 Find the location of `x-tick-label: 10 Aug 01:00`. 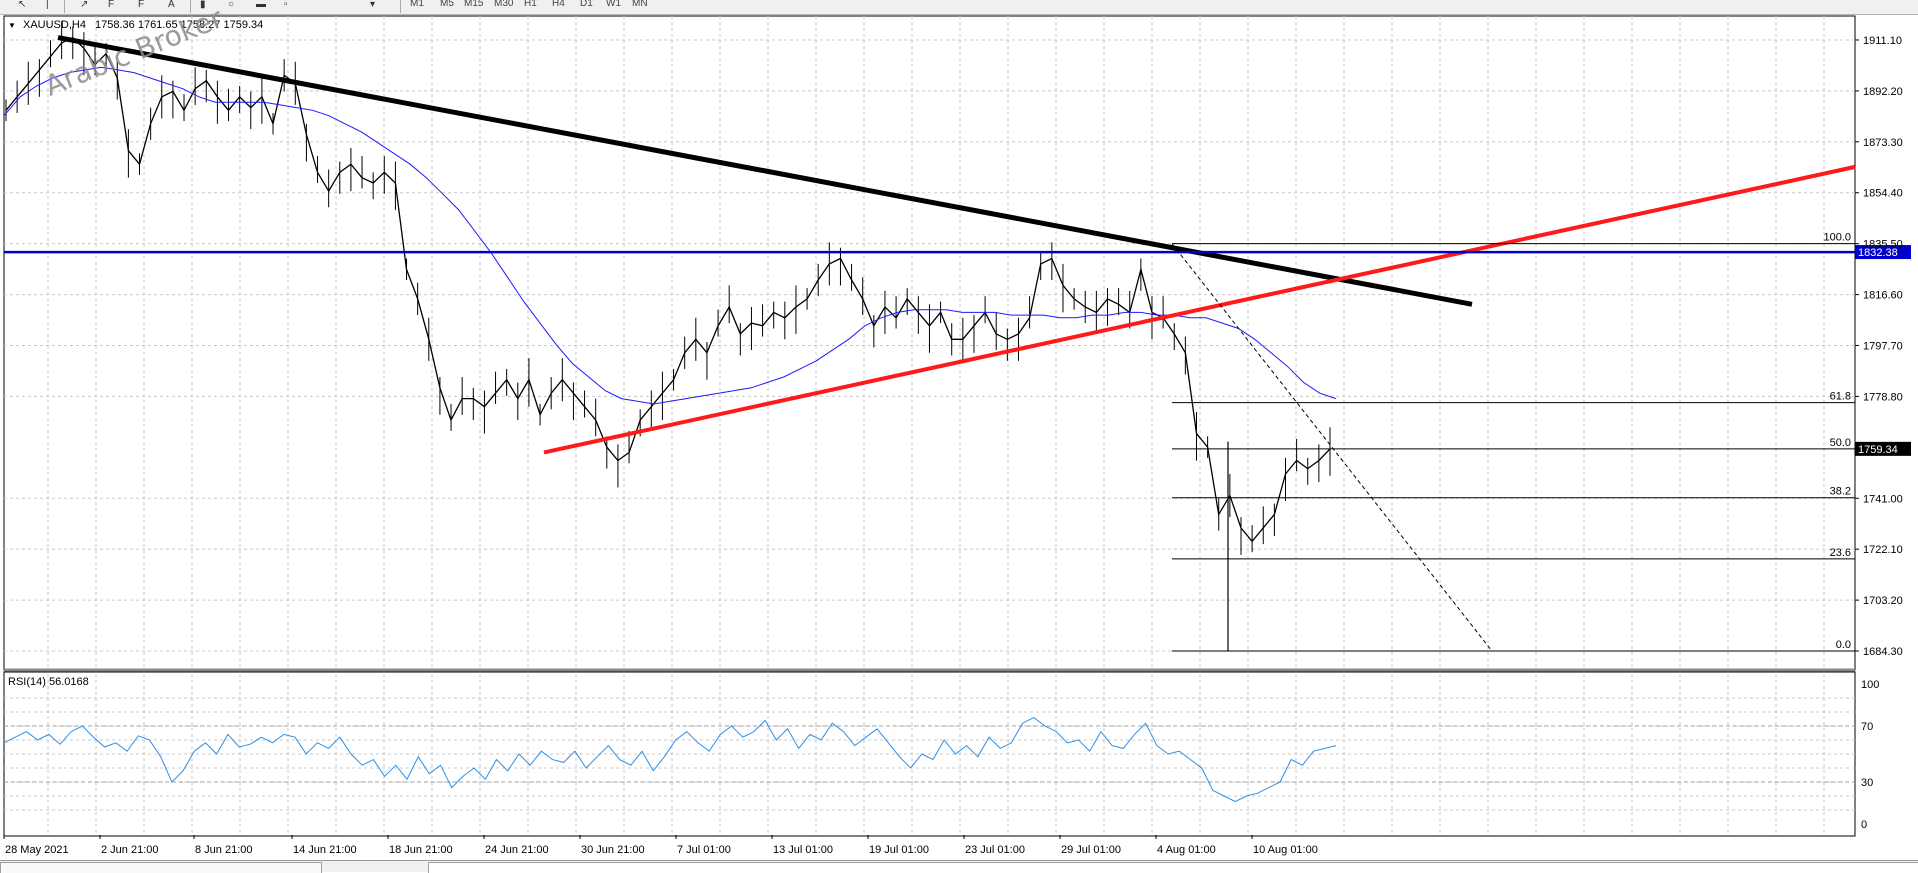

x-tick-label: 10 Aug 01:00 is located at coordinates (1285, 850).